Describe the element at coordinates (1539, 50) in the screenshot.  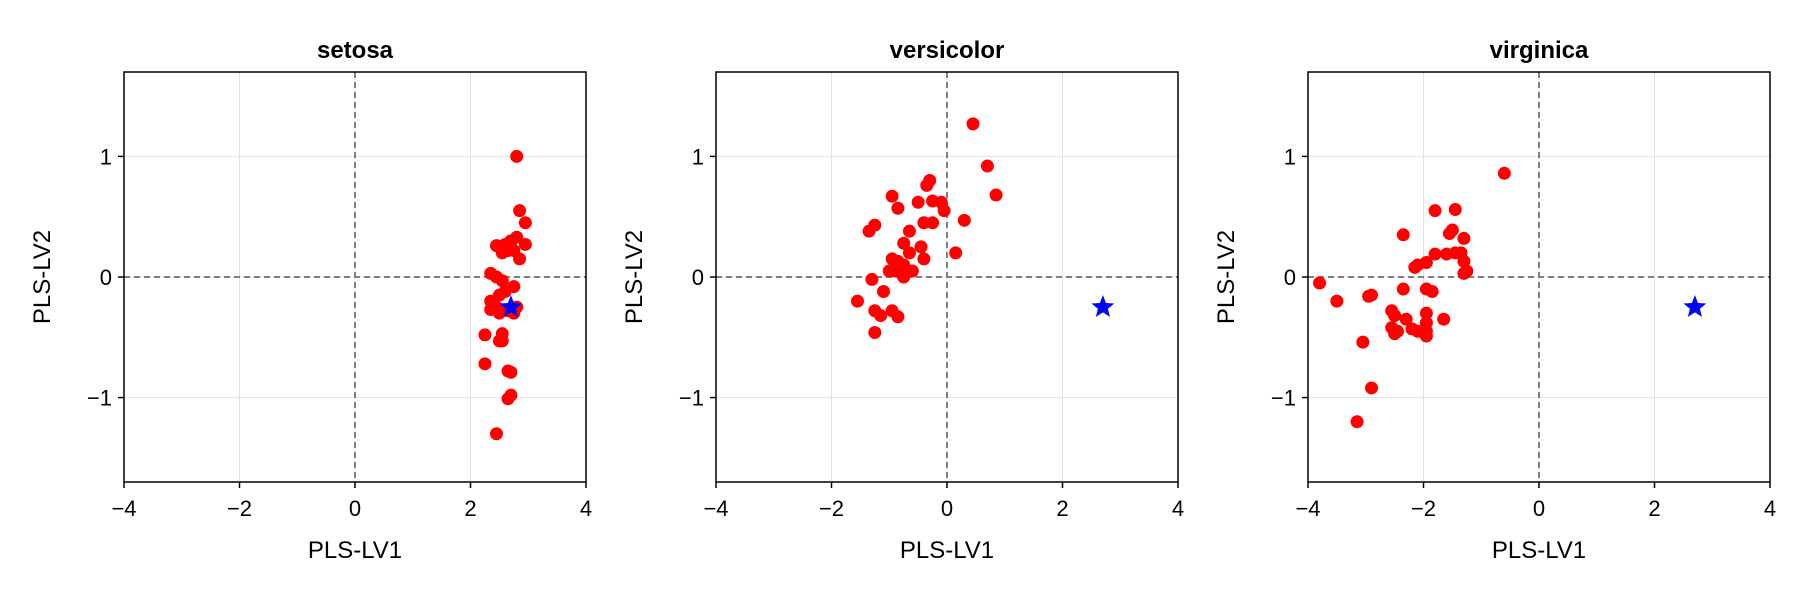
I see `panel-title: virginica` at that location.